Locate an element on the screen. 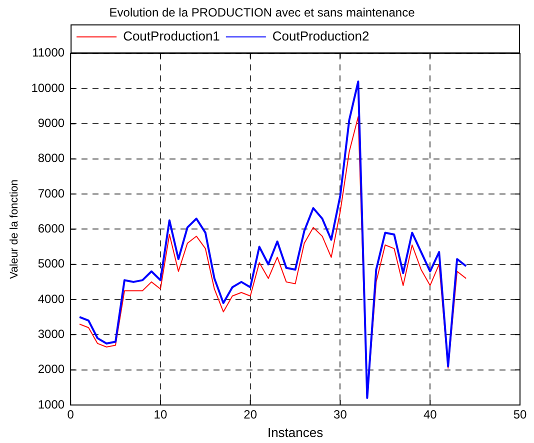  x-tick-label: 40 is located at coordinates (430, 415).